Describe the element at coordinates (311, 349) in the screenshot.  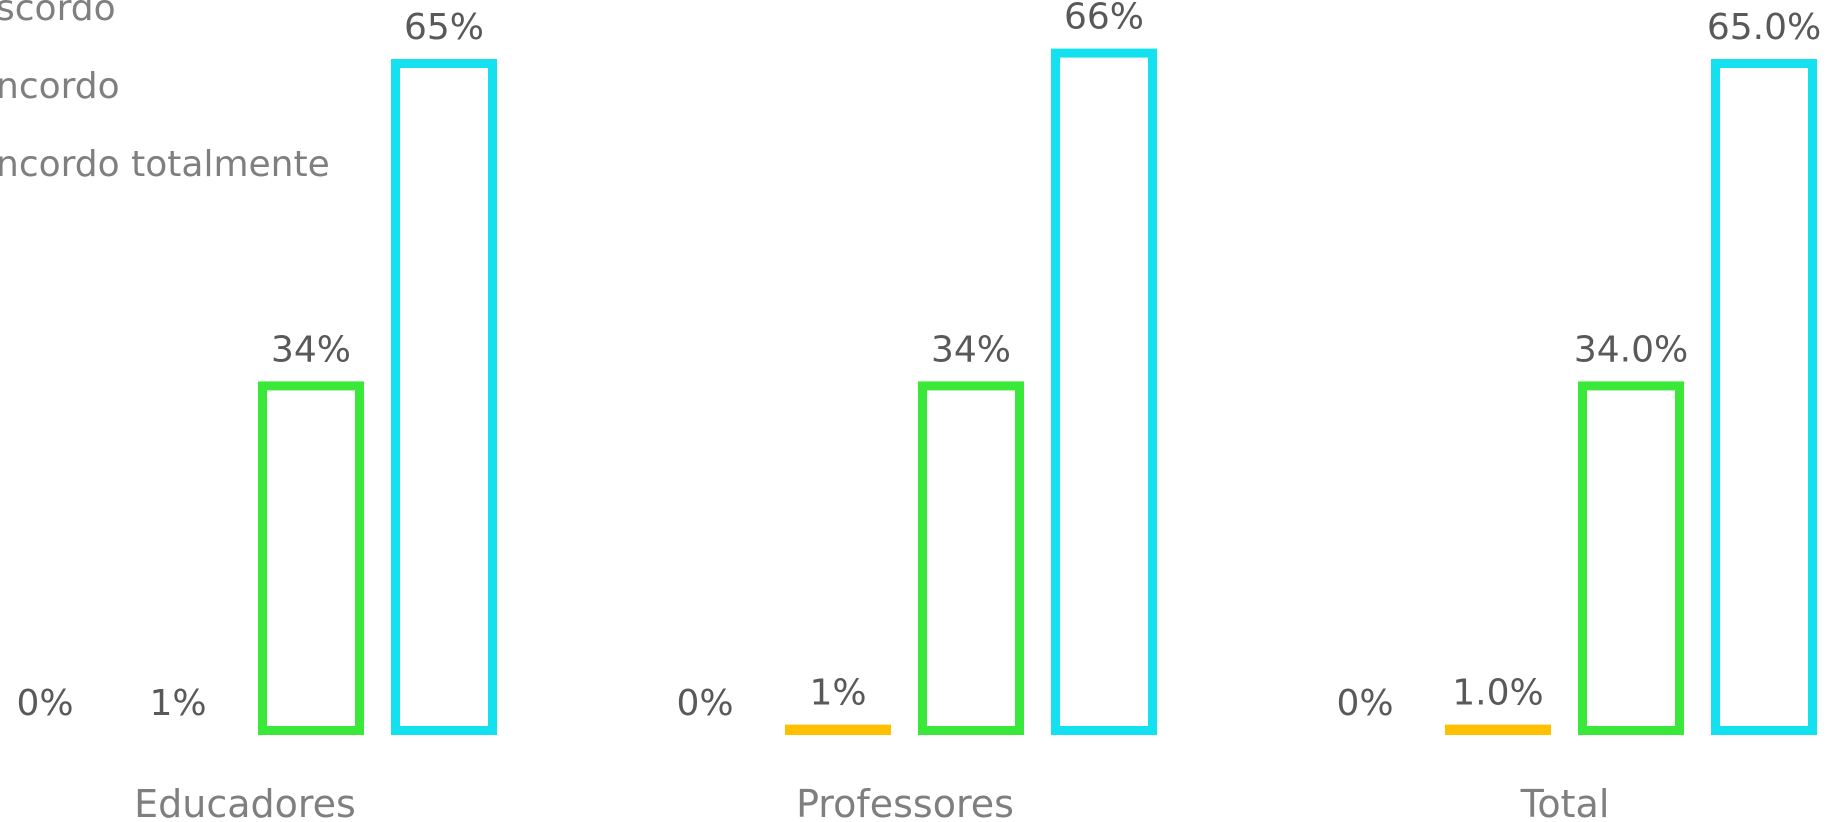
I see `data-label-educadores-series-3: 34%` at that location.